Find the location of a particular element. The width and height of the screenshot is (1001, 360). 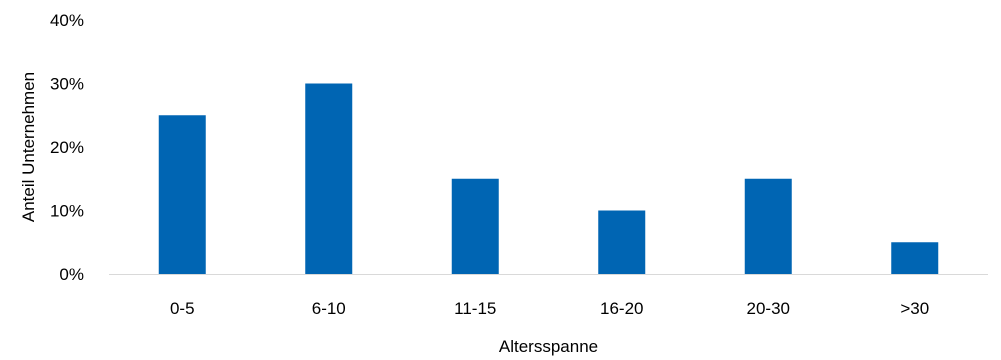

x-tick-label: 6-10 is located at coordinates (329, 308).